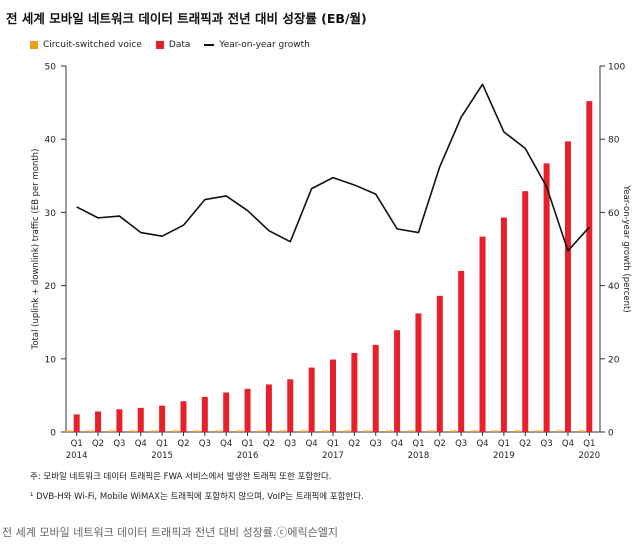  I want to click on legend-item-growth: Year-on-year growth, so click(257, 45).